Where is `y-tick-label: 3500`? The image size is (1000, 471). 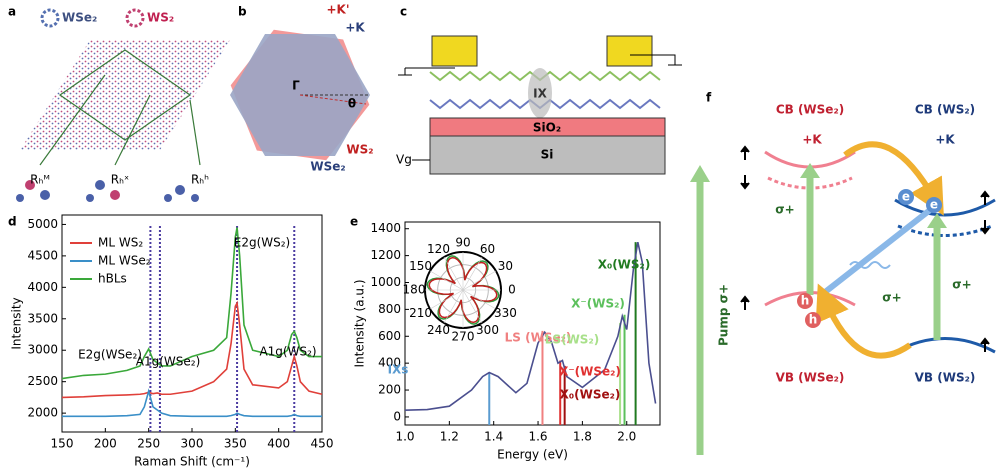 y-tick-label: 3500 is located at coordinates (42, 318).